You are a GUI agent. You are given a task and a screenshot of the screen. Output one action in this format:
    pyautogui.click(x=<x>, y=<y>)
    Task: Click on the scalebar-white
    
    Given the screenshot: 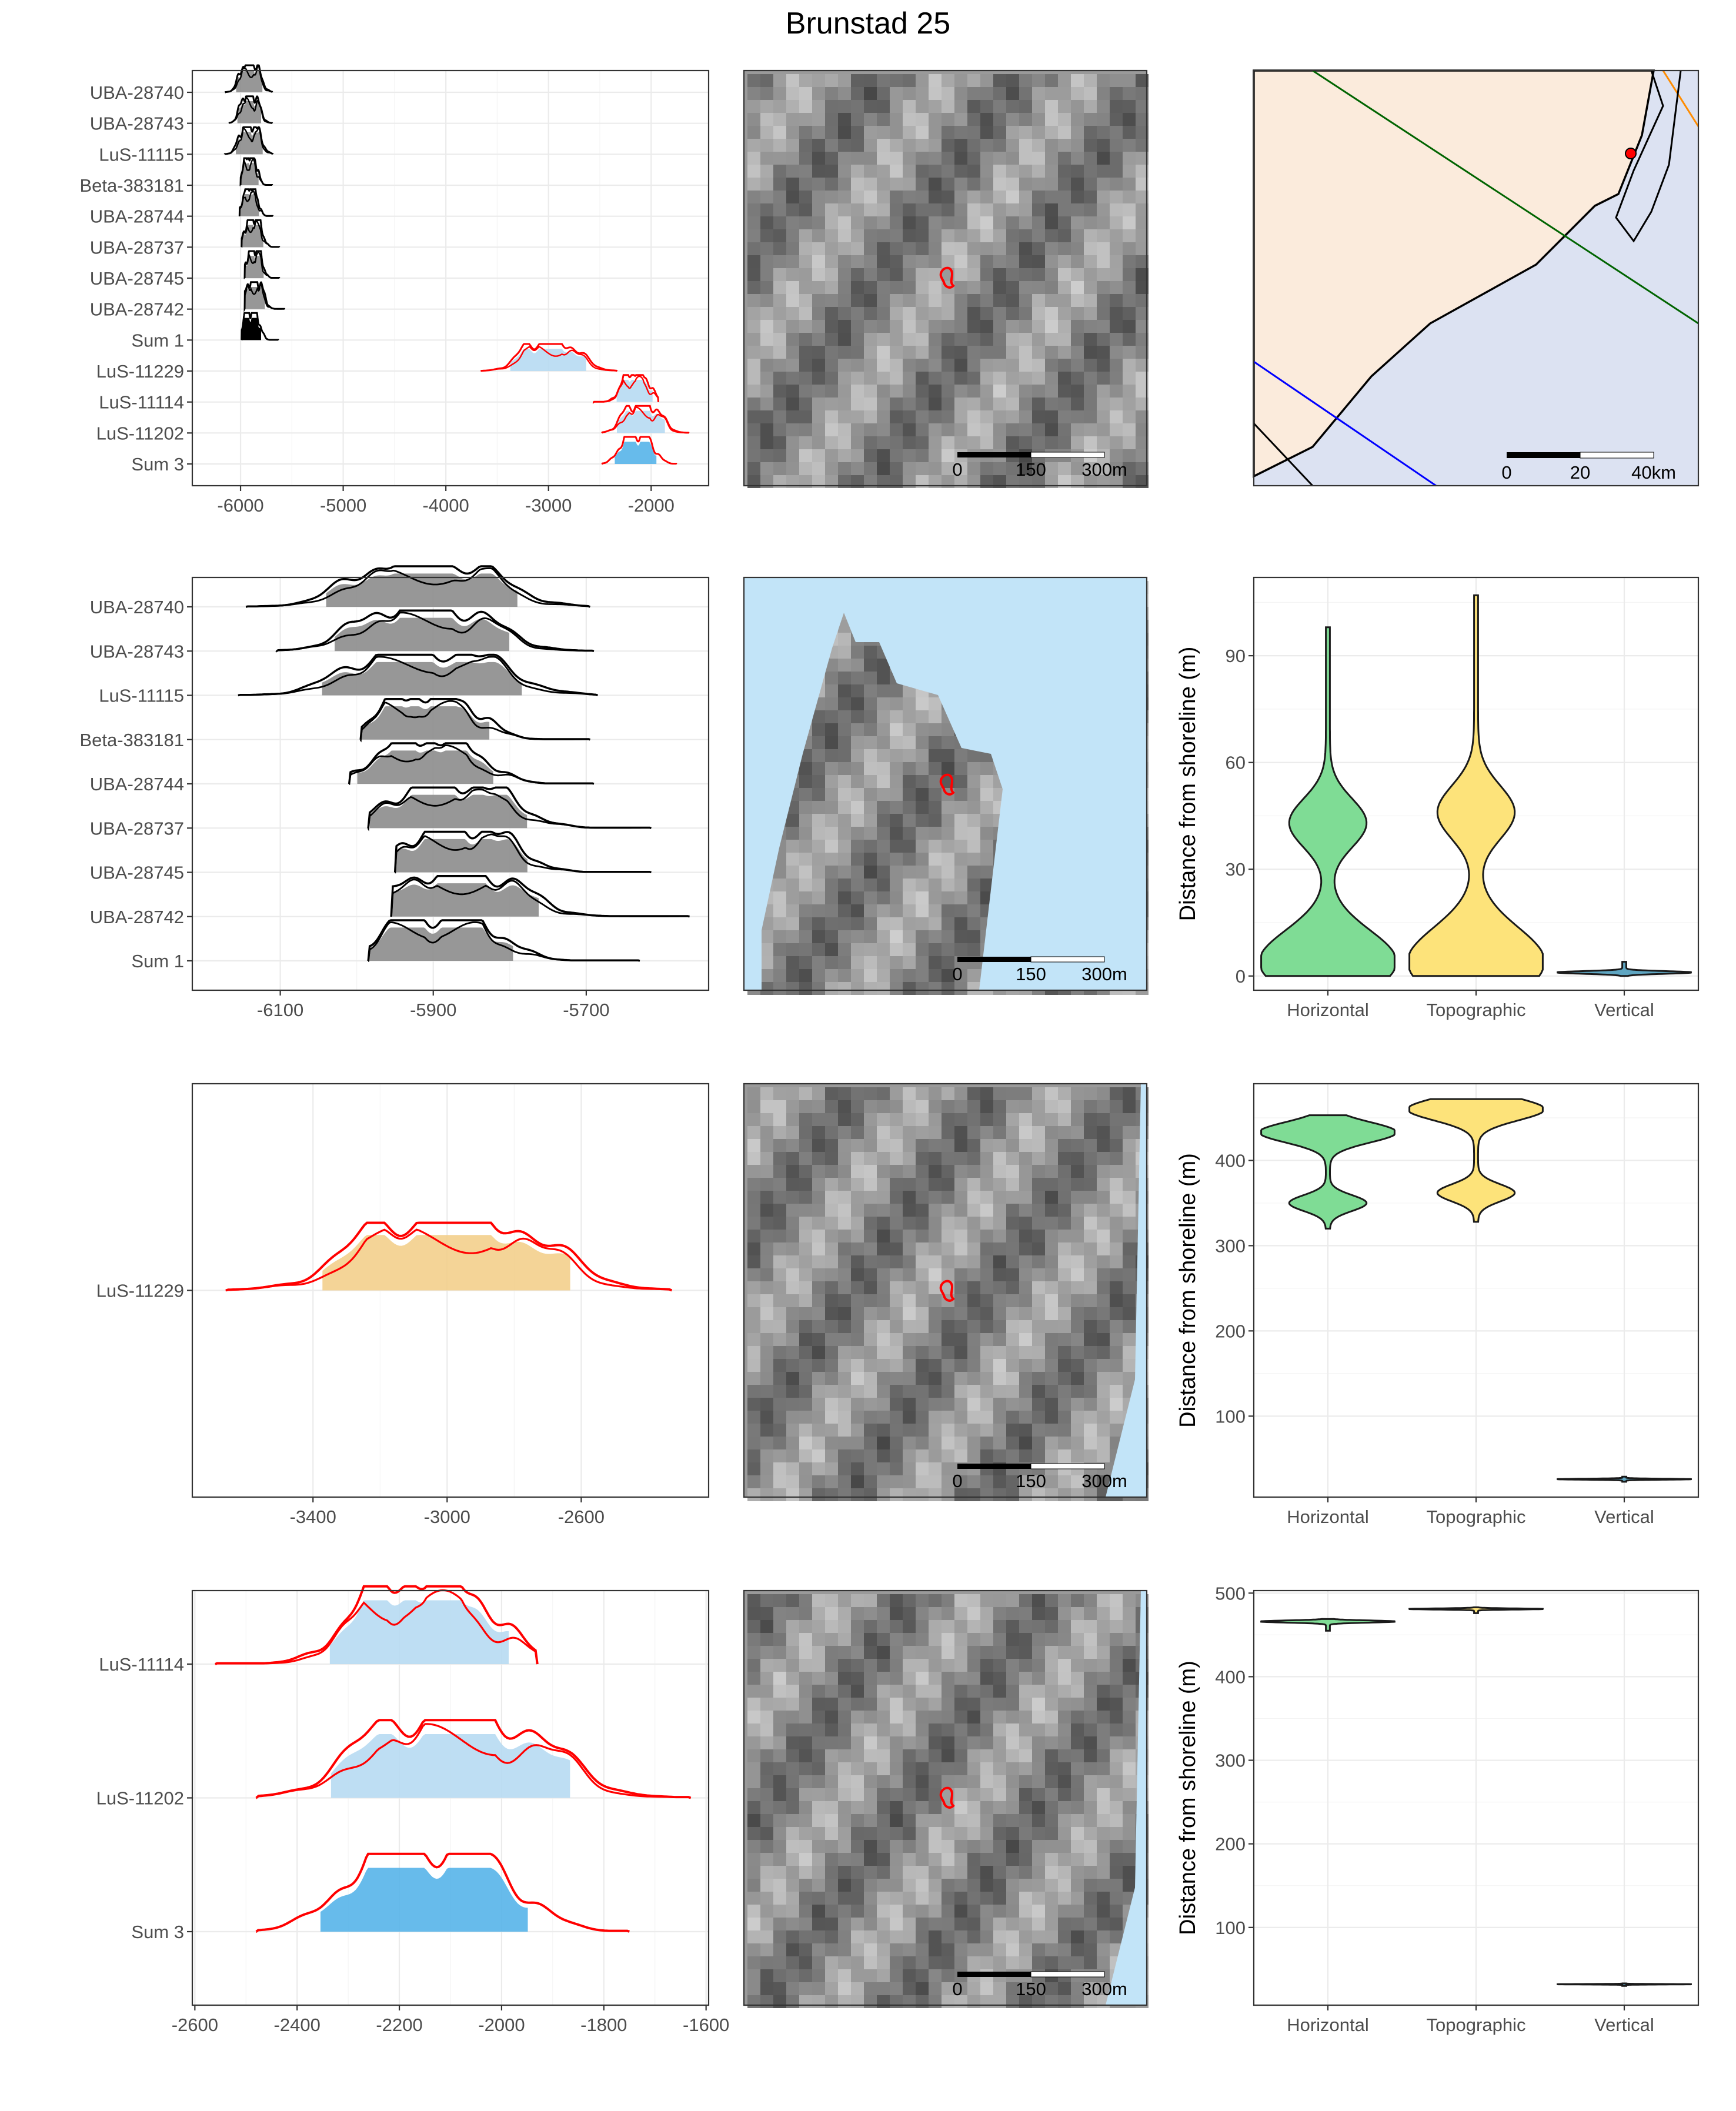 What is the action you would take?
    pyautogui.click(x=1067, y=1974)
    